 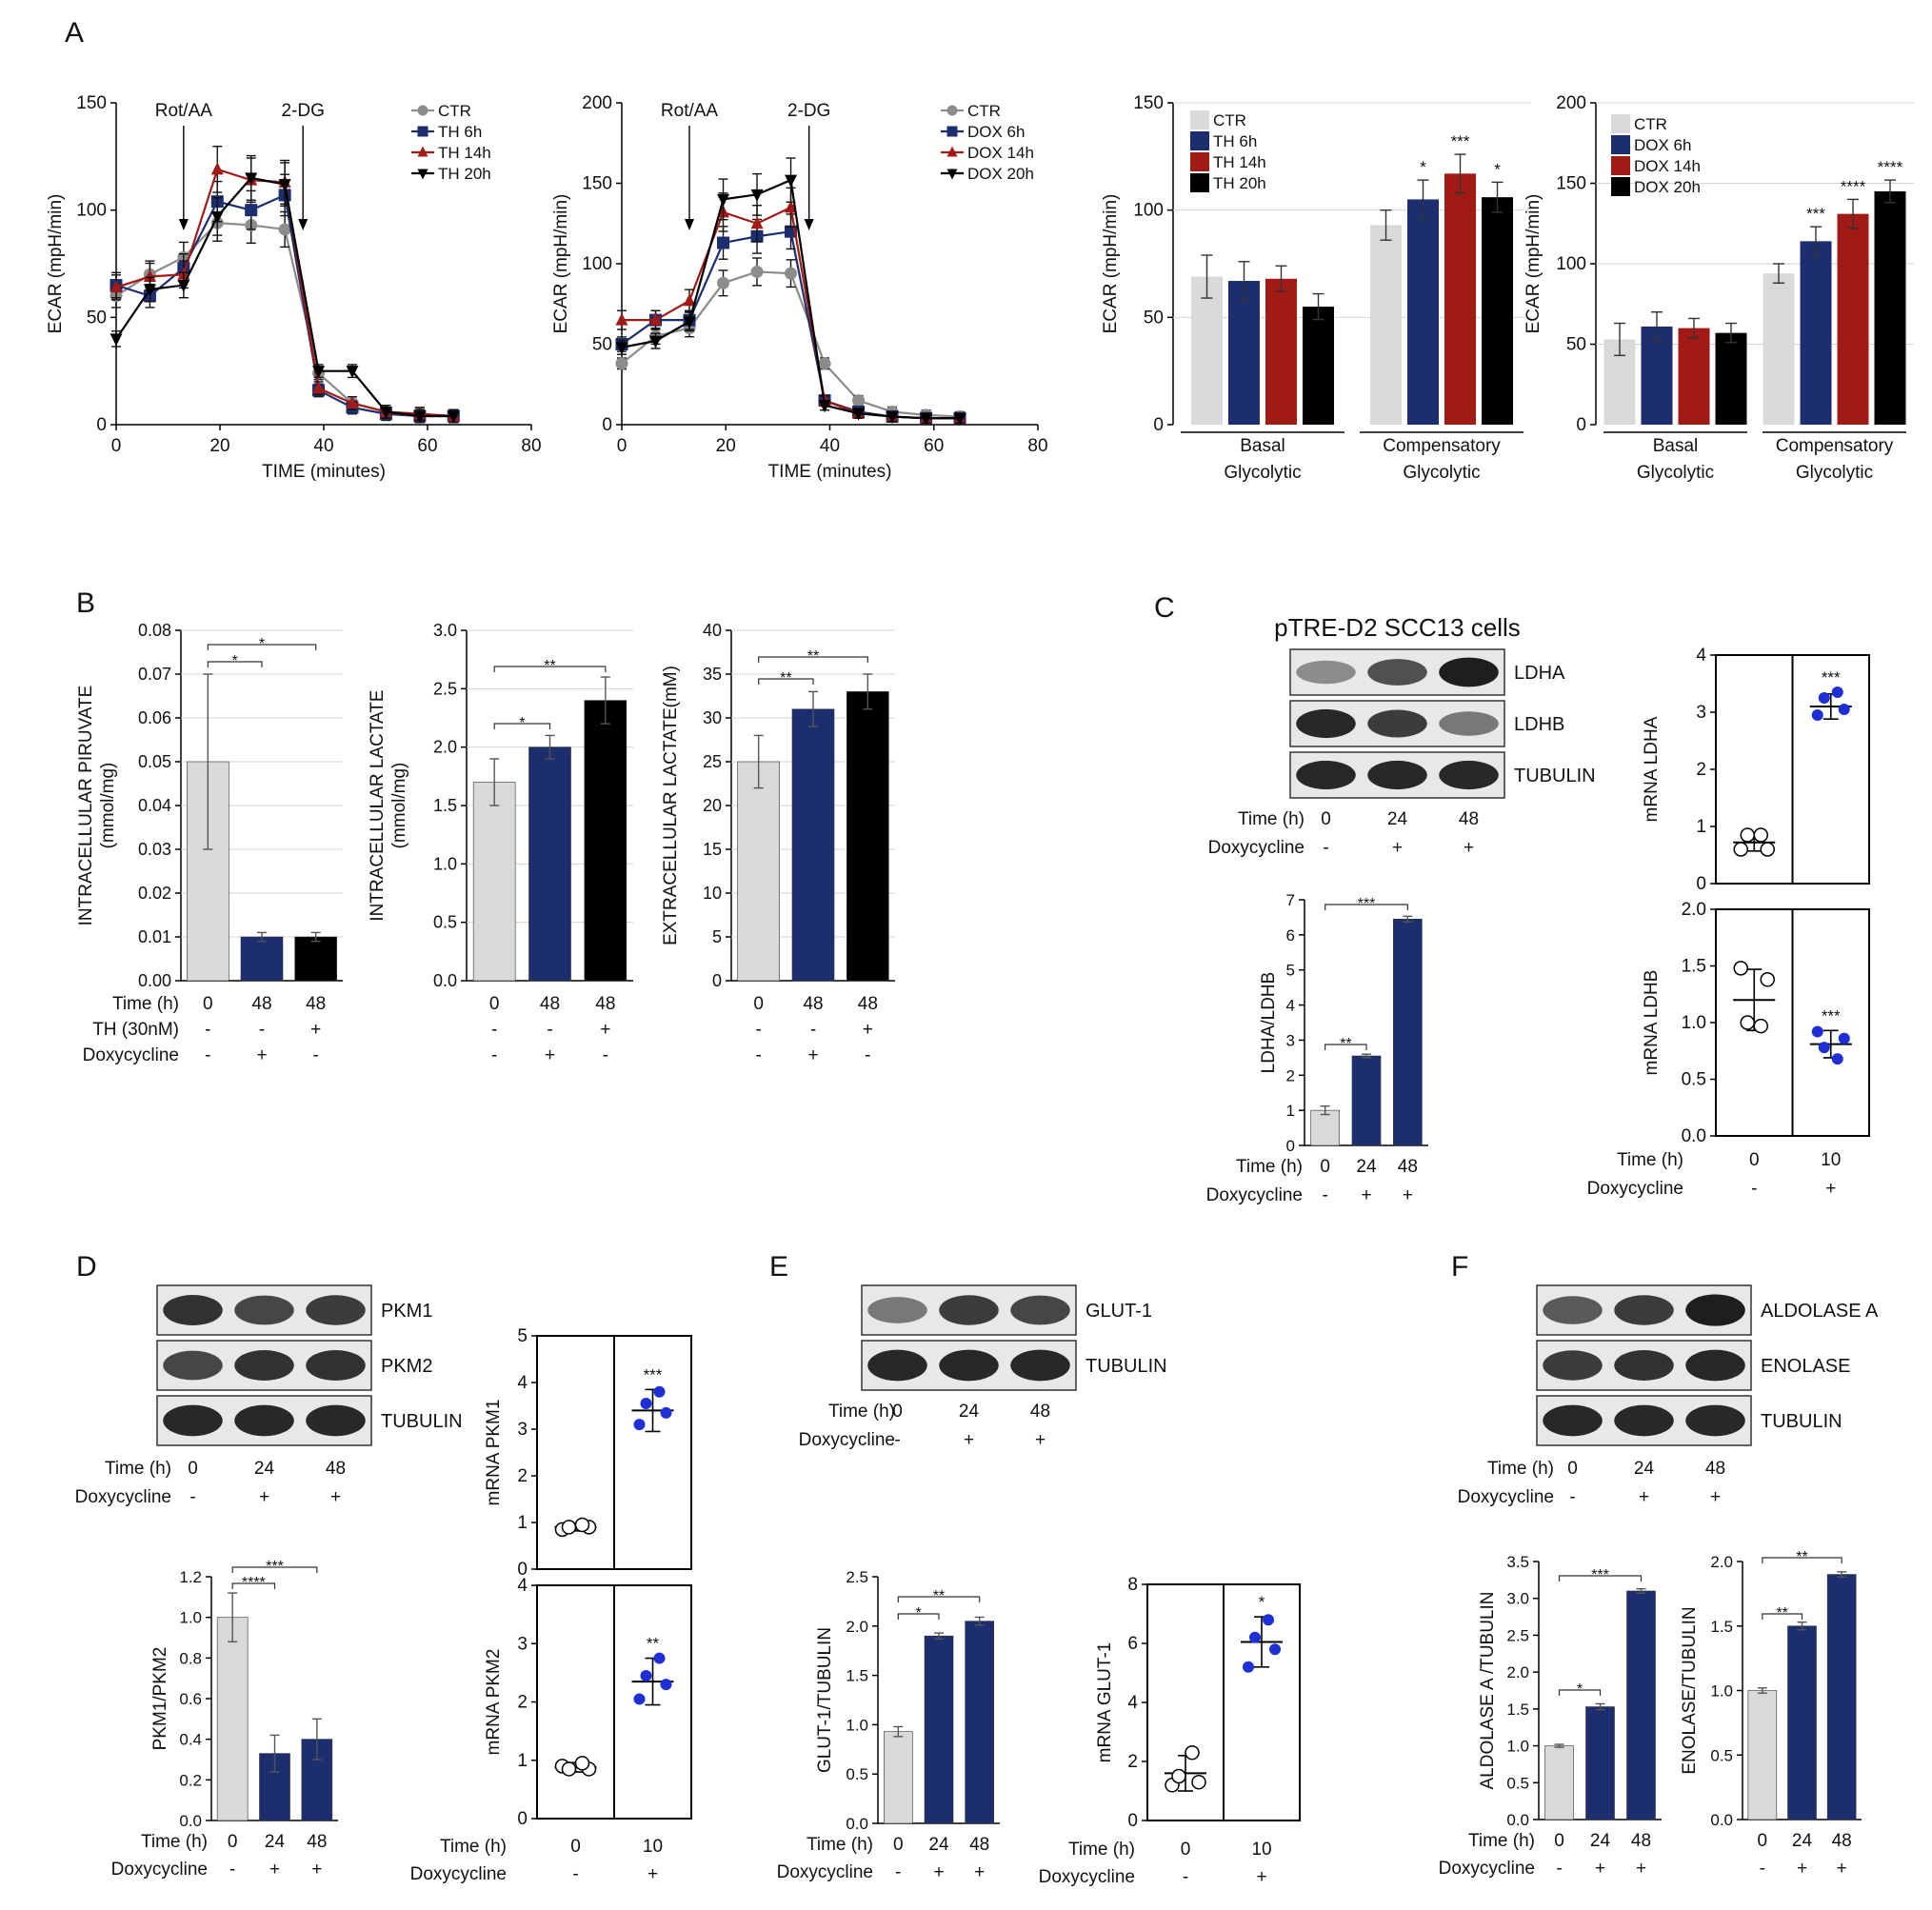 I want to click on blot-row-label: TUBULIN, so click(x=422, y=1421).